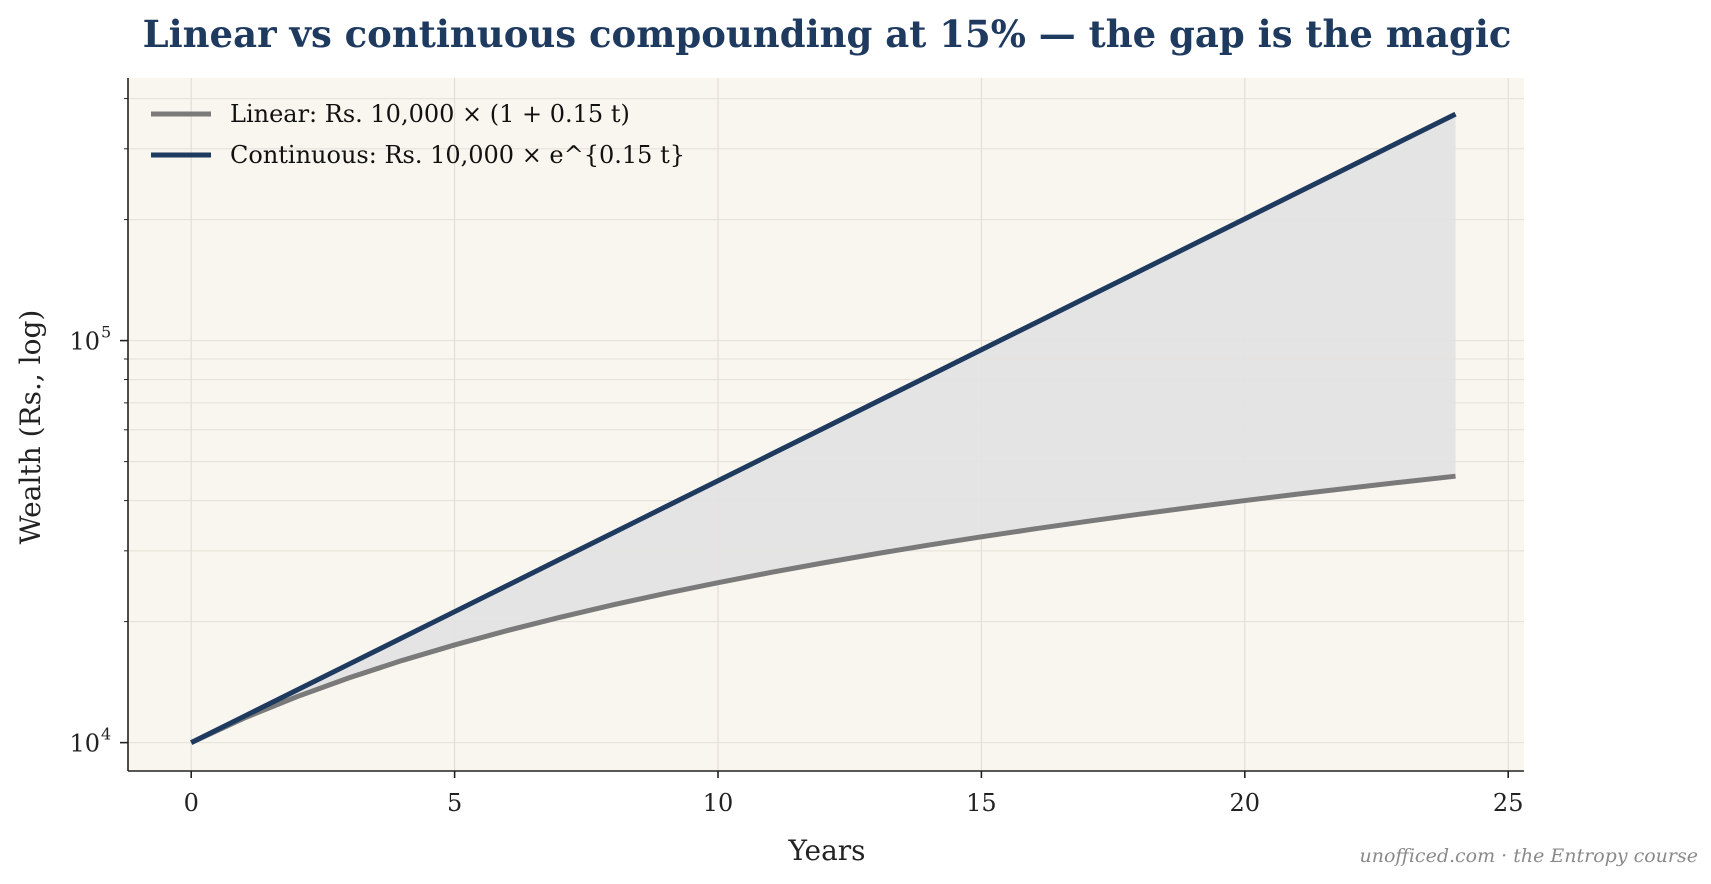 The image size is (1711, 884). What do you see at coordinates (1508, 803) in the screenshot?
I see `x-tick-label: 25` at bounding box center [1508, 803].